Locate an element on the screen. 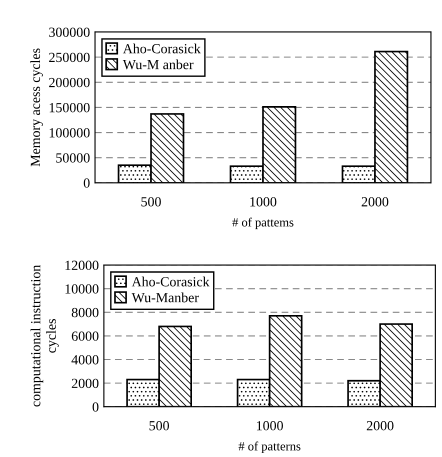  y-tick-label: 6000 is located at coordinates (85, 336).